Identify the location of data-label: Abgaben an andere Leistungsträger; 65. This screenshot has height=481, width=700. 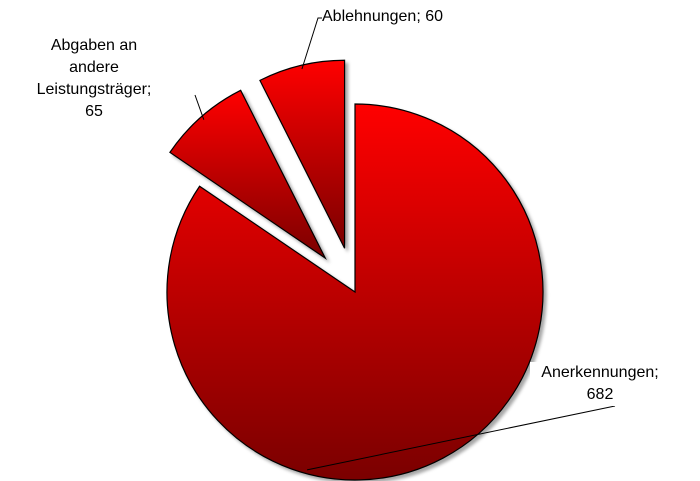
(94, 79).